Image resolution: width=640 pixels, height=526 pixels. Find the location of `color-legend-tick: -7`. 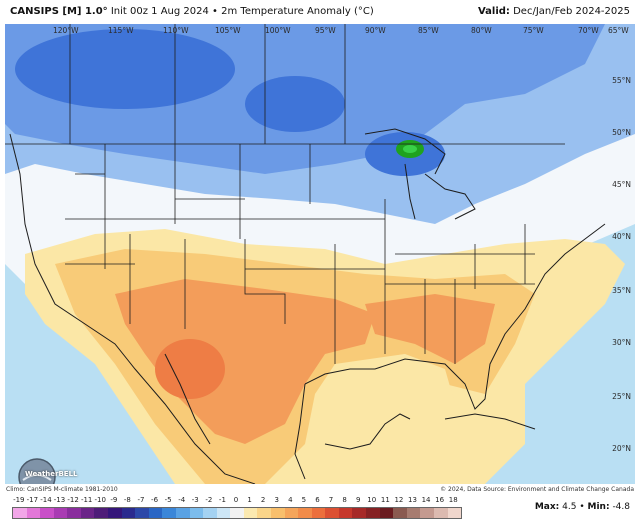

color-legend-tick: -7 is located at coordinates (141, 500).